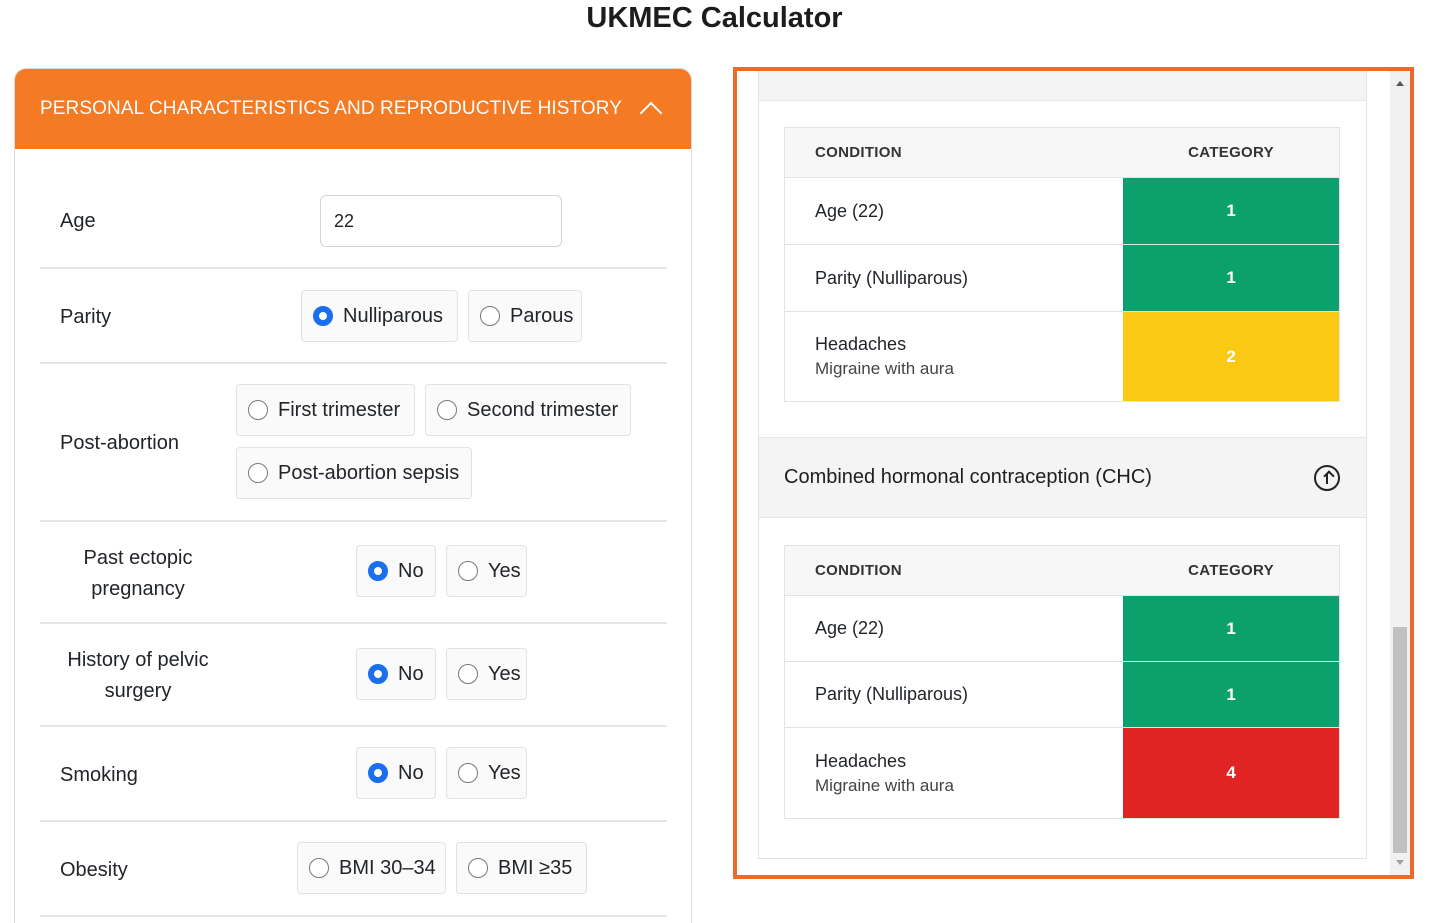 The width and height of the screenshot is (1429, 923). I want to click on table-row: Headaches Migraine with aura 2, so click(1062, 356).